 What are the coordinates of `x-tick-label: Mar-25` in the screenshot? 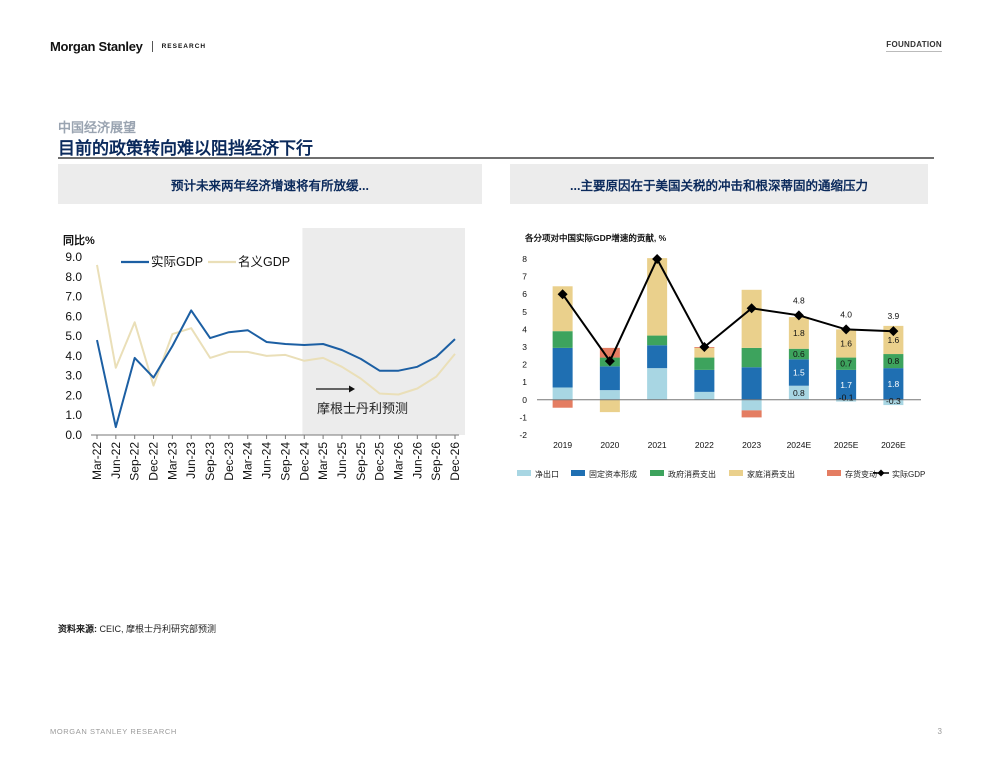 It's located at (323, 461).